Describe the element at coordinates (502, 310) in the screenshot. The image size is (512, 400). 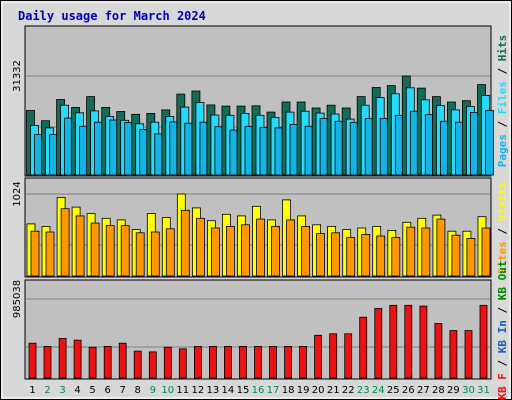
I see `legend-part-2-3: /` at that location.